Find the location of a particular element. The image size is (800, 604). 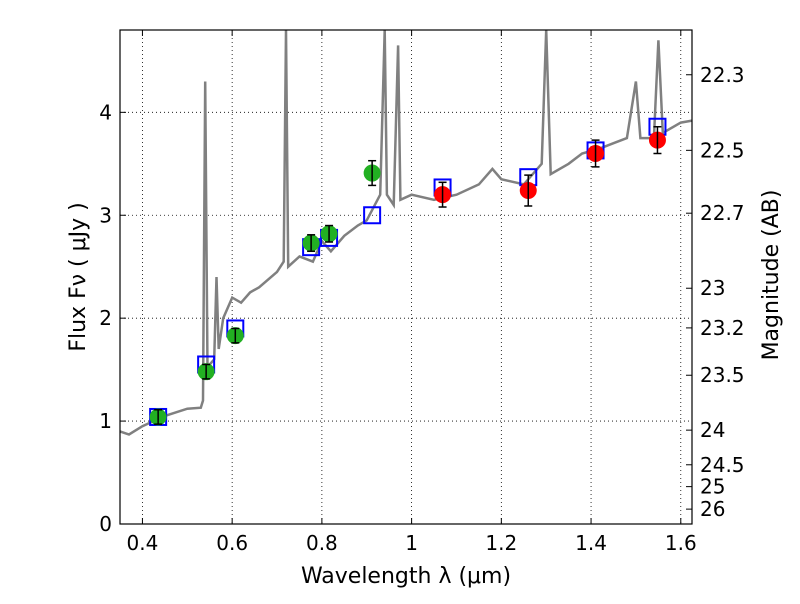

y2-tick-label: 24.5 is located at coordinates (722, 465).